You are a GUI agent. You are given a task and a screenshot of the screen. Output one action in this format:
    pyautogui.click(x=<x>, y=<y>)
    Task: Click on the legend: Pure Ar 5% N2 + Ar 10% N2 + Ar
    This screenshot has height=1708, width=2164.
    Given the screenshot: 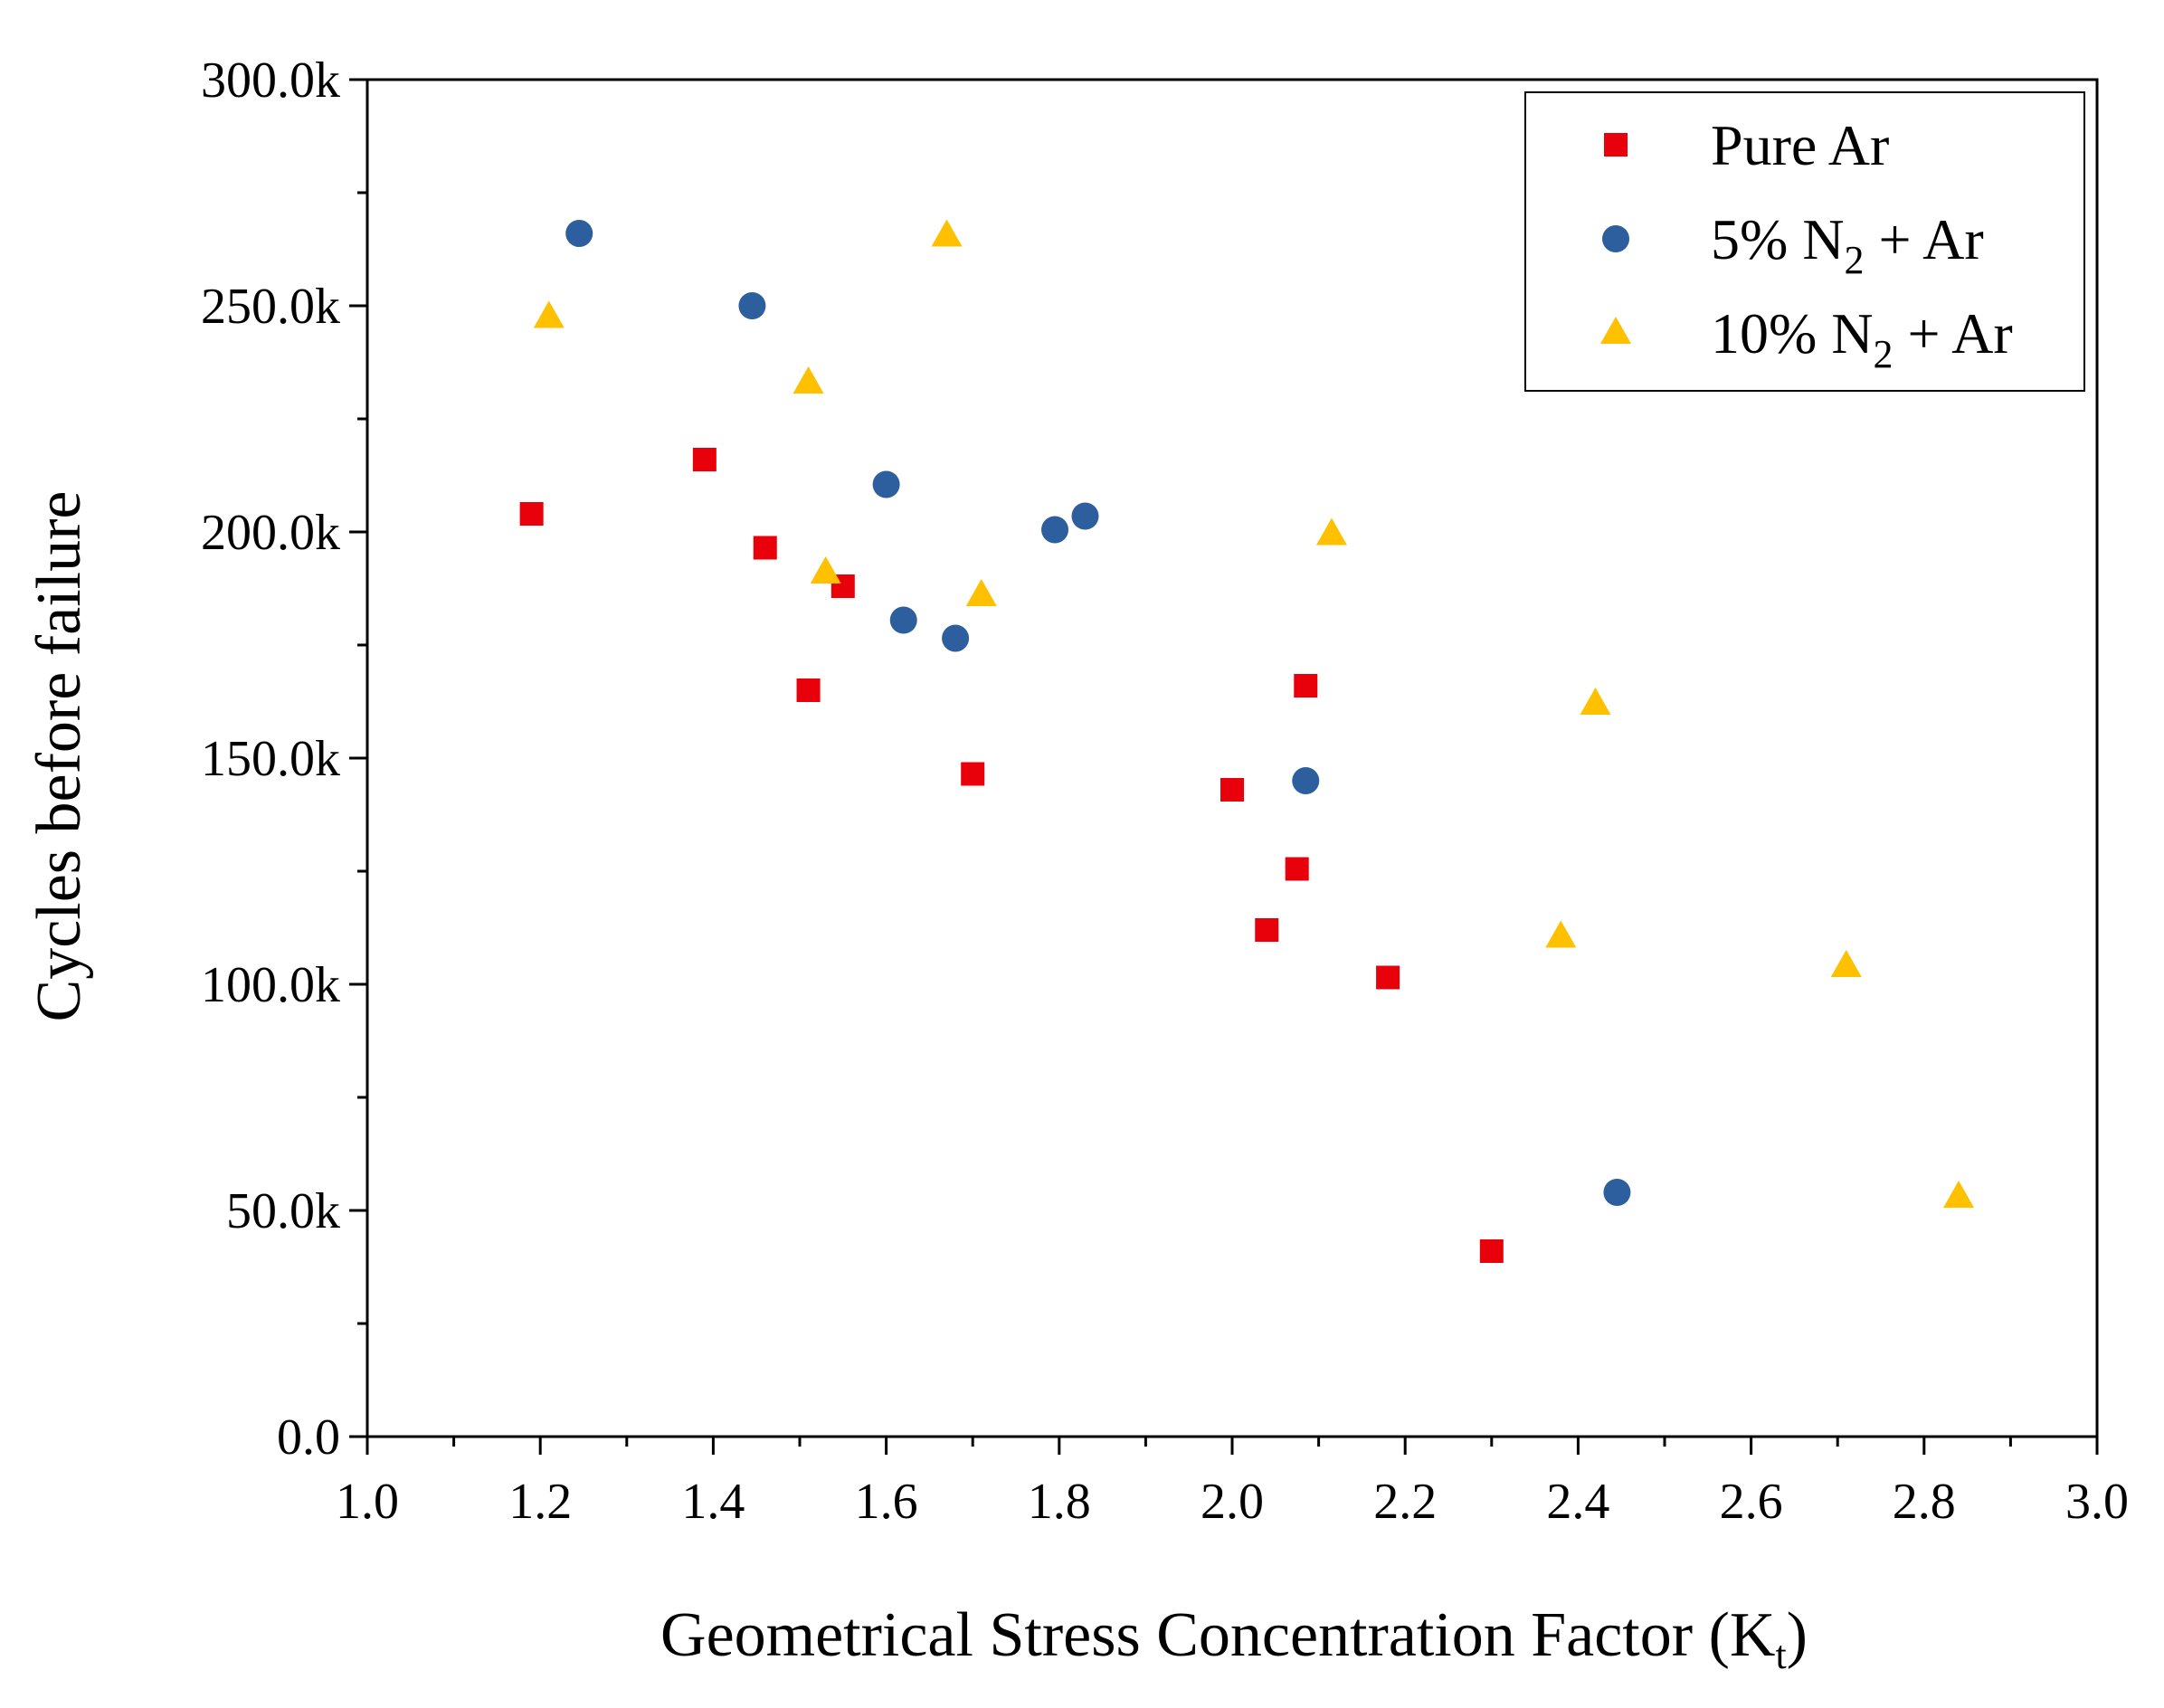 What is the action you would take?
    pyautogui.click(x=1804, y=241)
    